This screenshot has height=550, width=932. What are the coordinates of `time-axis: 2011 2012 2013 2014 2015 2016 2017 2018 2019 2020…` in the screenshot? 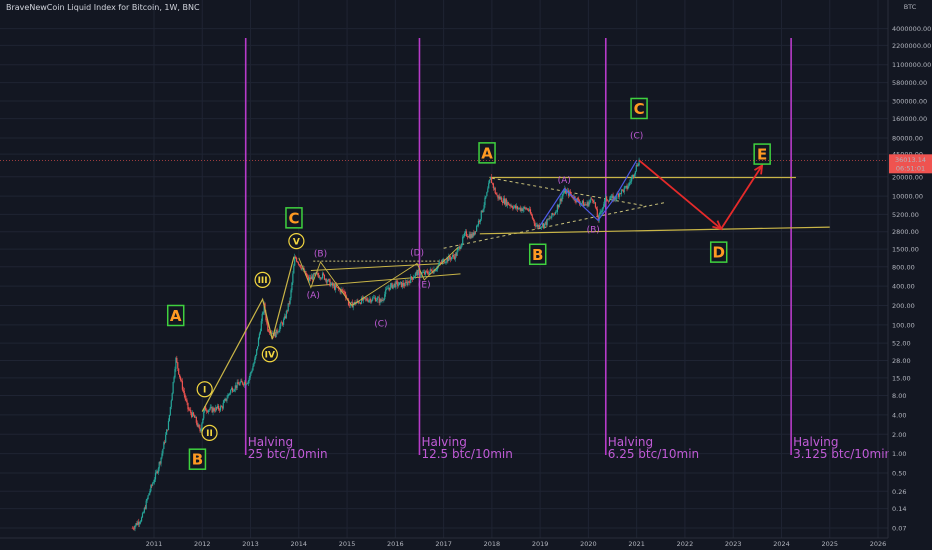 It's located at (444, 542).